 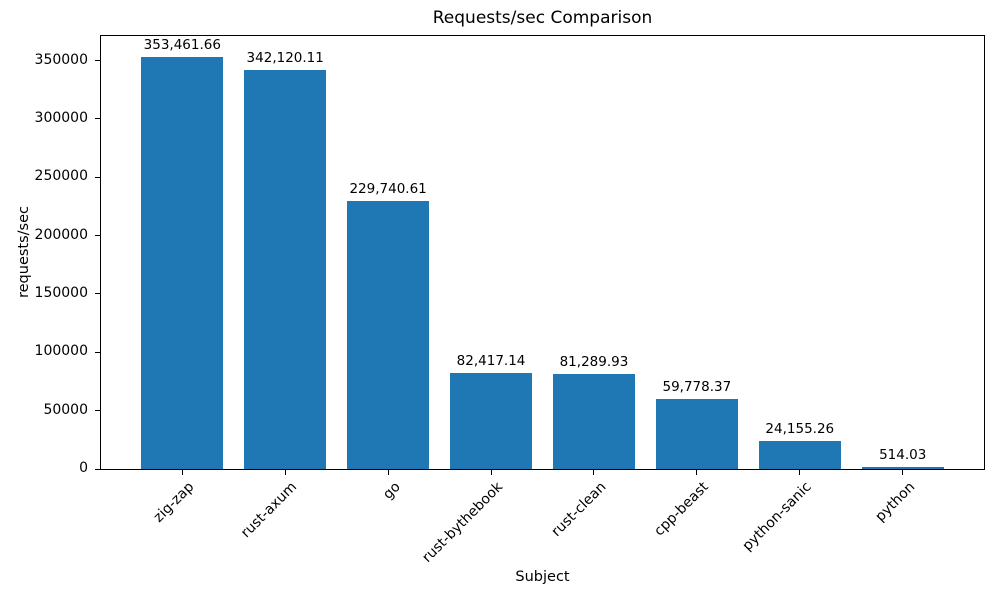 What do you see at coordinates (542, 577) in the screenshot?
I see `x-axis-label: Subject` at bounding box center [542, 577].